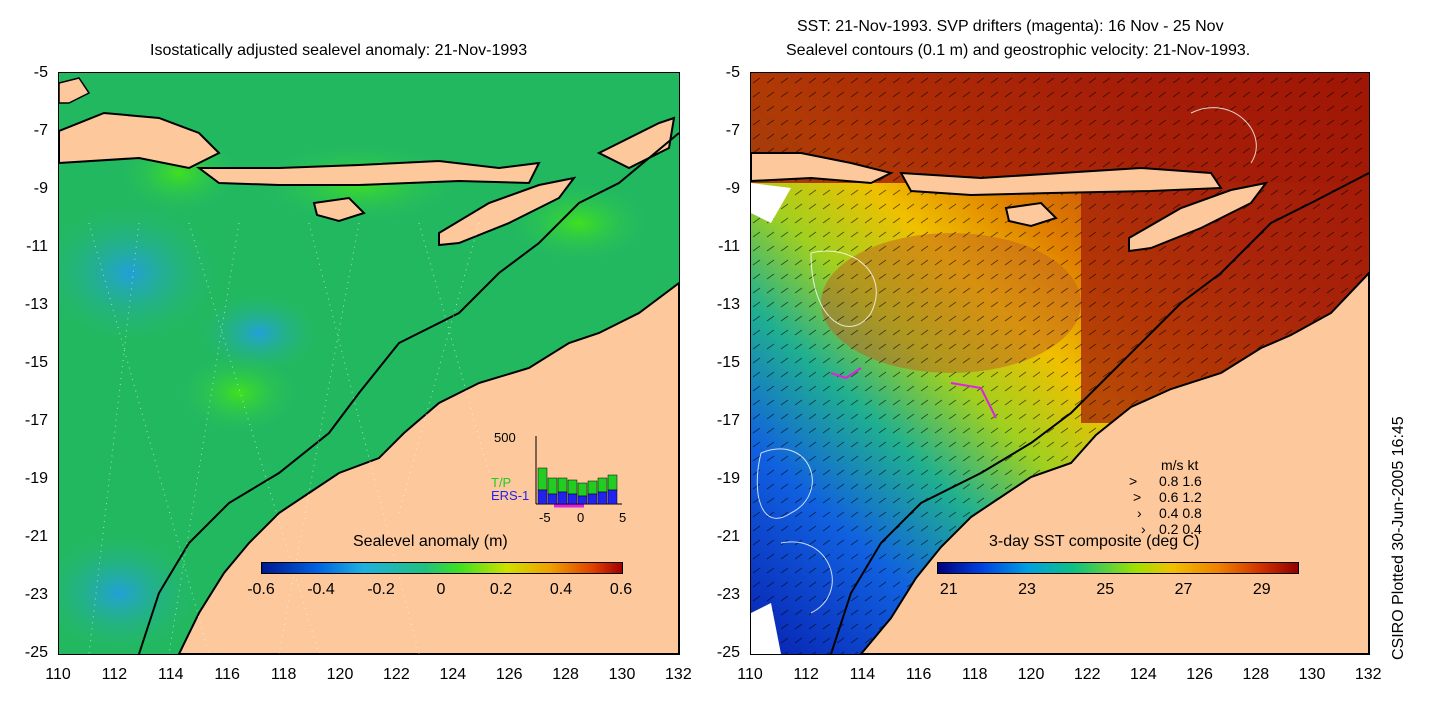 Image resolution: width=1440 pixels, height=720 pixels. Describe the element at coordinates (1118, 568) in the screenshot. I see `right-colorbar` at that location.